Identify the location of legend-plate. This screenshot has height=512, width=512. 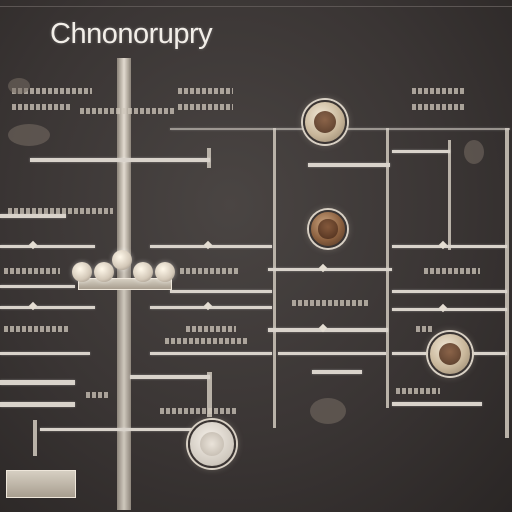
(41, 484).